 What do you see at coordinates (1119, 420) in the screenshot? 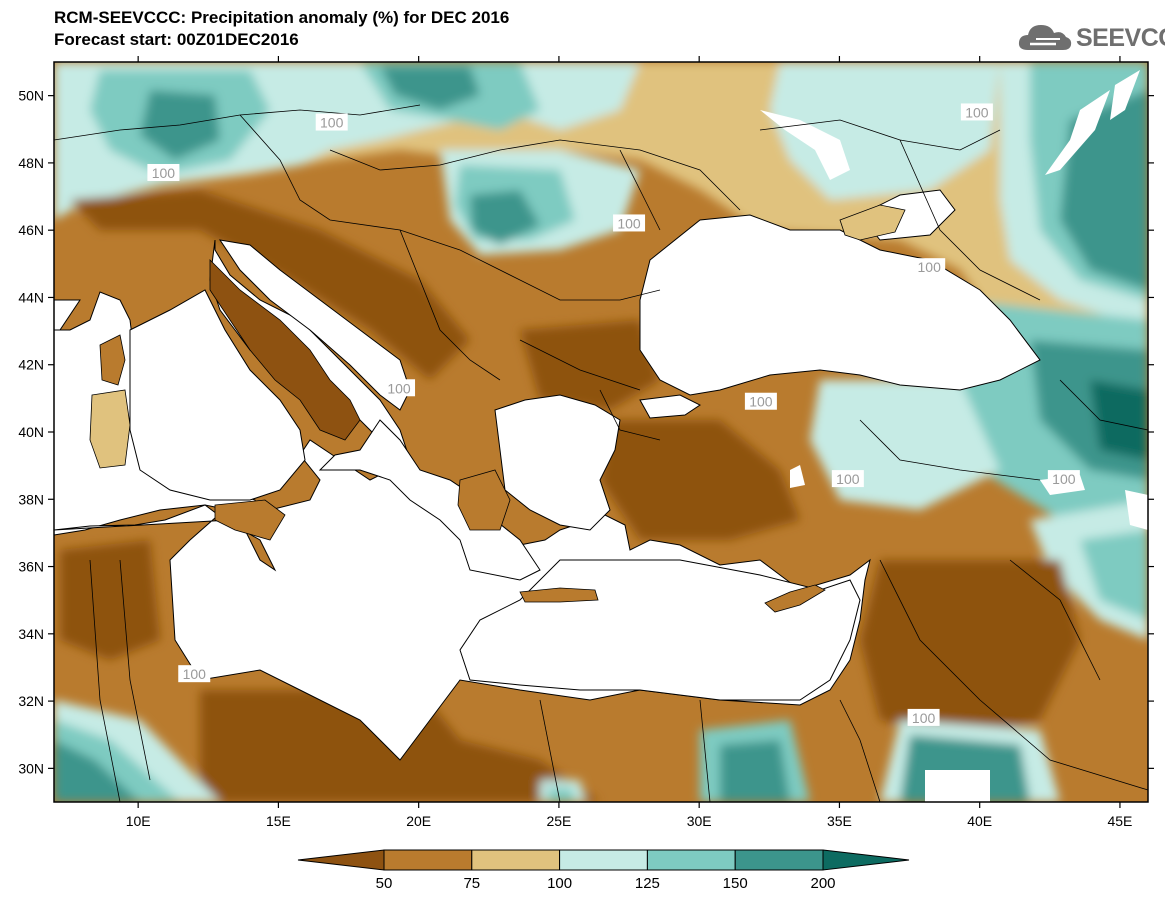
I see `anomaly-zone-extreme-wet` at bounding box center [1119, 420].